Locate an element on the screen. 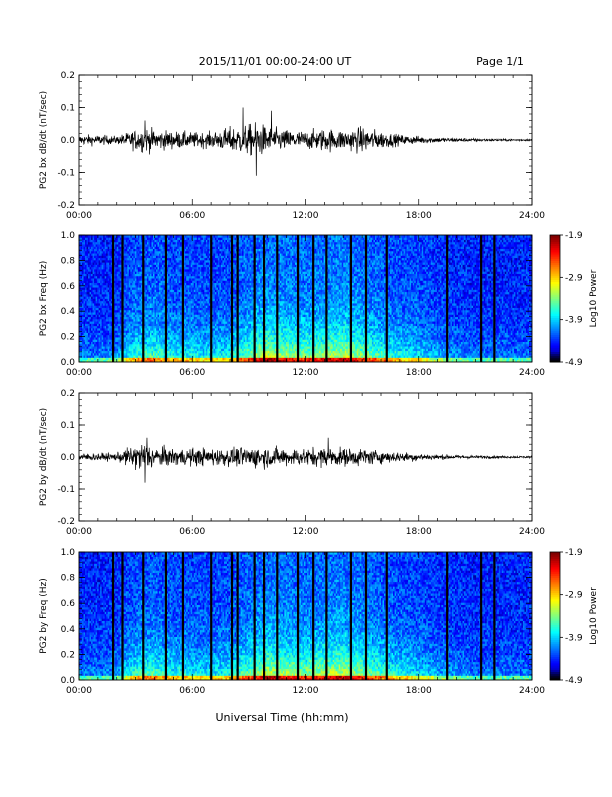 The width and height of the screenshot is (612, 797). x-tick-label: 24:00 is located at coordinates (532, 216).